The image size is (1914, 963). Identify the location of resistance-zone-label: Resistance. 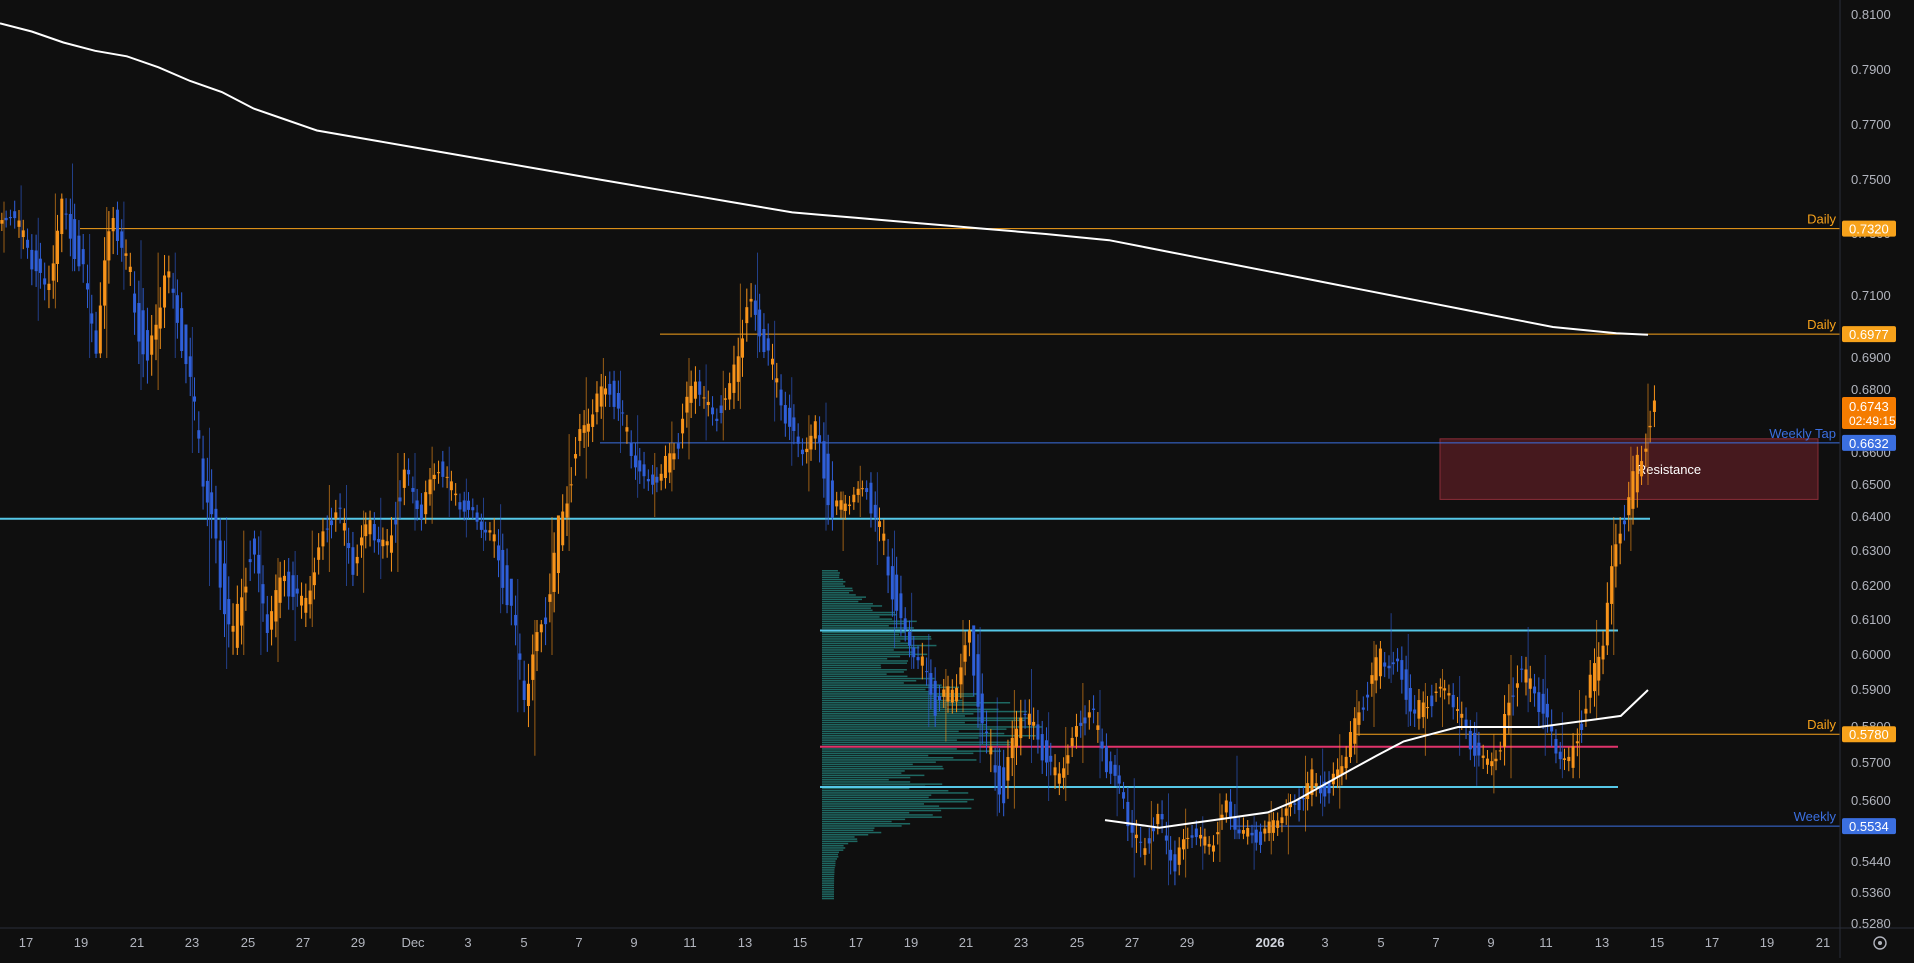
(1669, 469).